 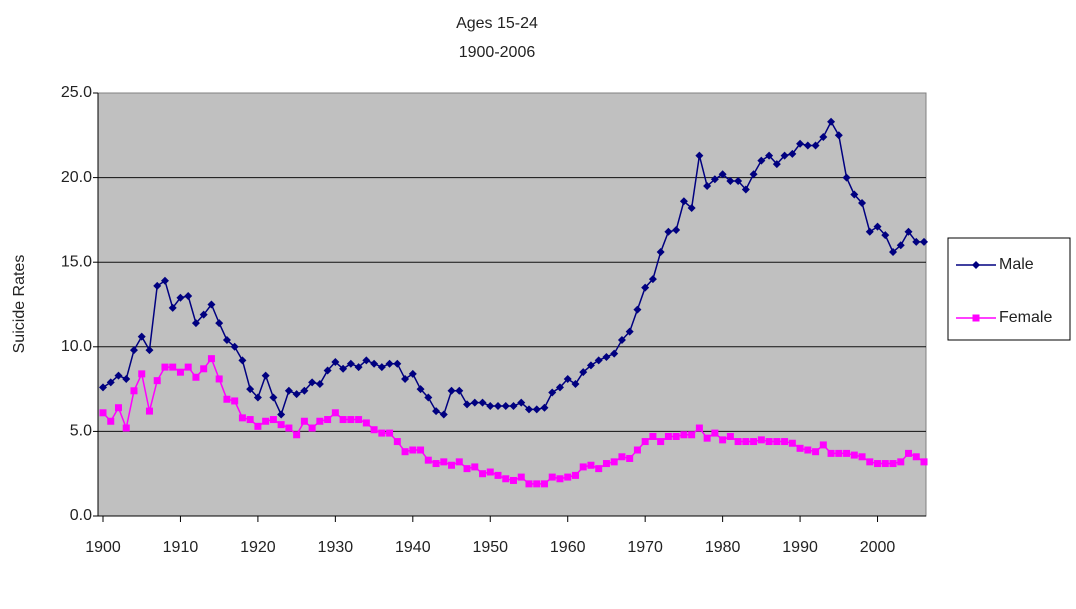 I want to click on y-axis-label: Suicide Rates, so click(x=19, y=304).